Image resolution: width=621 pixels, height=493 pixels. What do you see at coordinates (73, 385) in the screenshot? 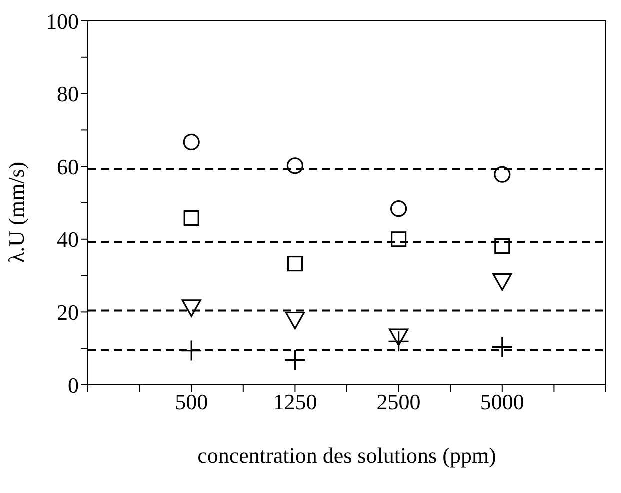
I see `y-tick-label: 0` at bounding box center [73, 385].